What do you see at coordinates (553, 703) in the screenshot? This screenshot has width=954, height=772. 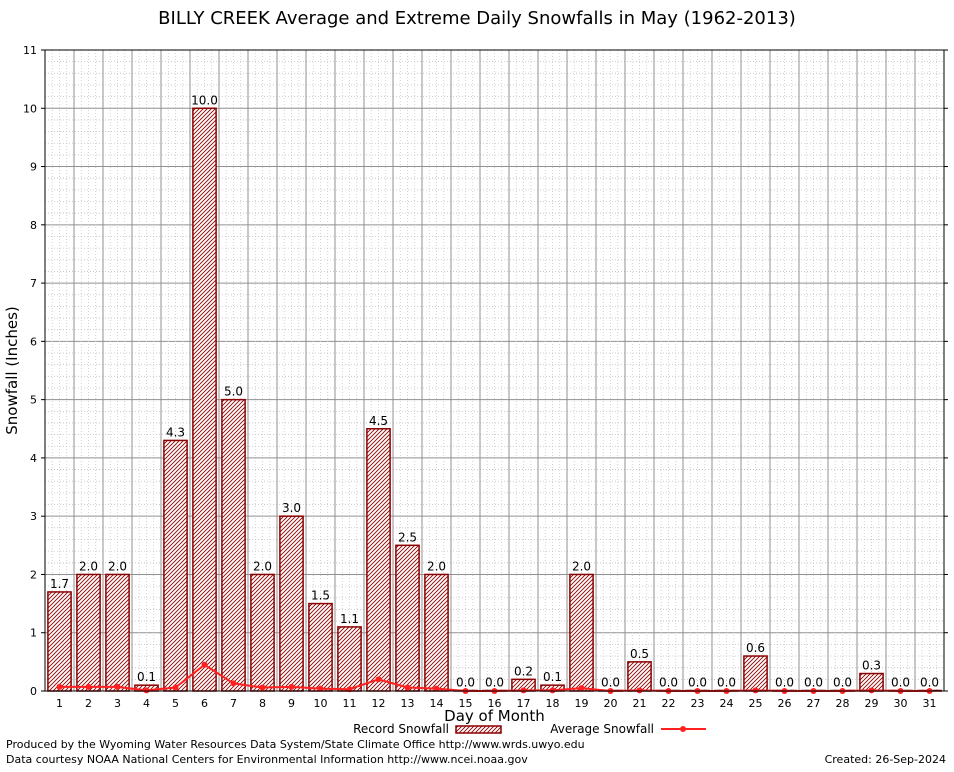 I see `x-tick-label: 18` at bounding box center [553, 703].